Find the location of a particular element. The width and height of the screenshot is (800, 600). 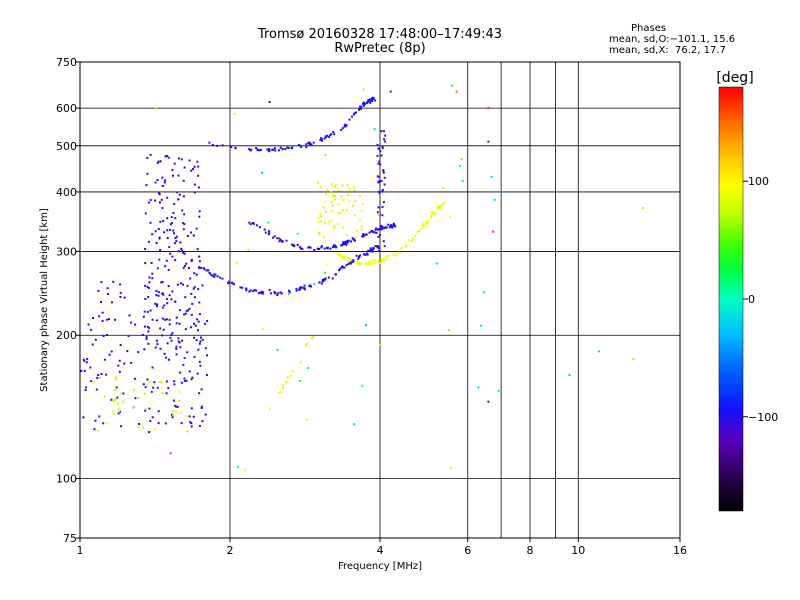

x-tick-labels: 1 2 4 6 8 10 16 is located at coordinates (382, 550).